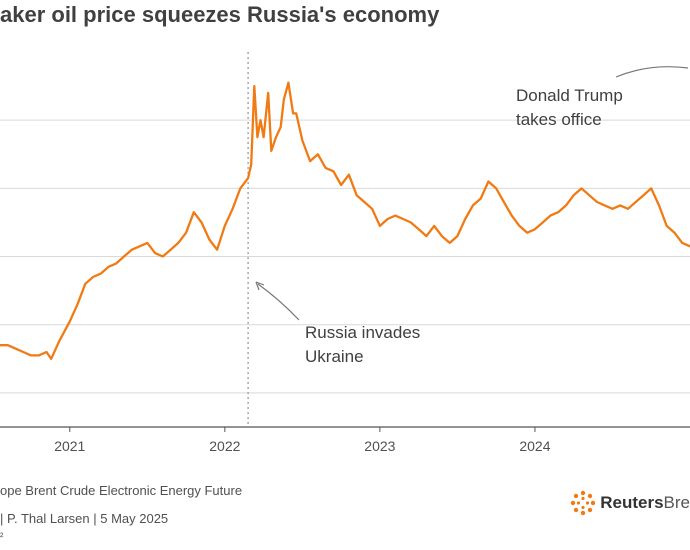 The height and width of the screenshot is (550, 690). Describe the element at coordinates (379, 446) in the screenshot. I see `x-tick-label-2023: 2023` at that location.